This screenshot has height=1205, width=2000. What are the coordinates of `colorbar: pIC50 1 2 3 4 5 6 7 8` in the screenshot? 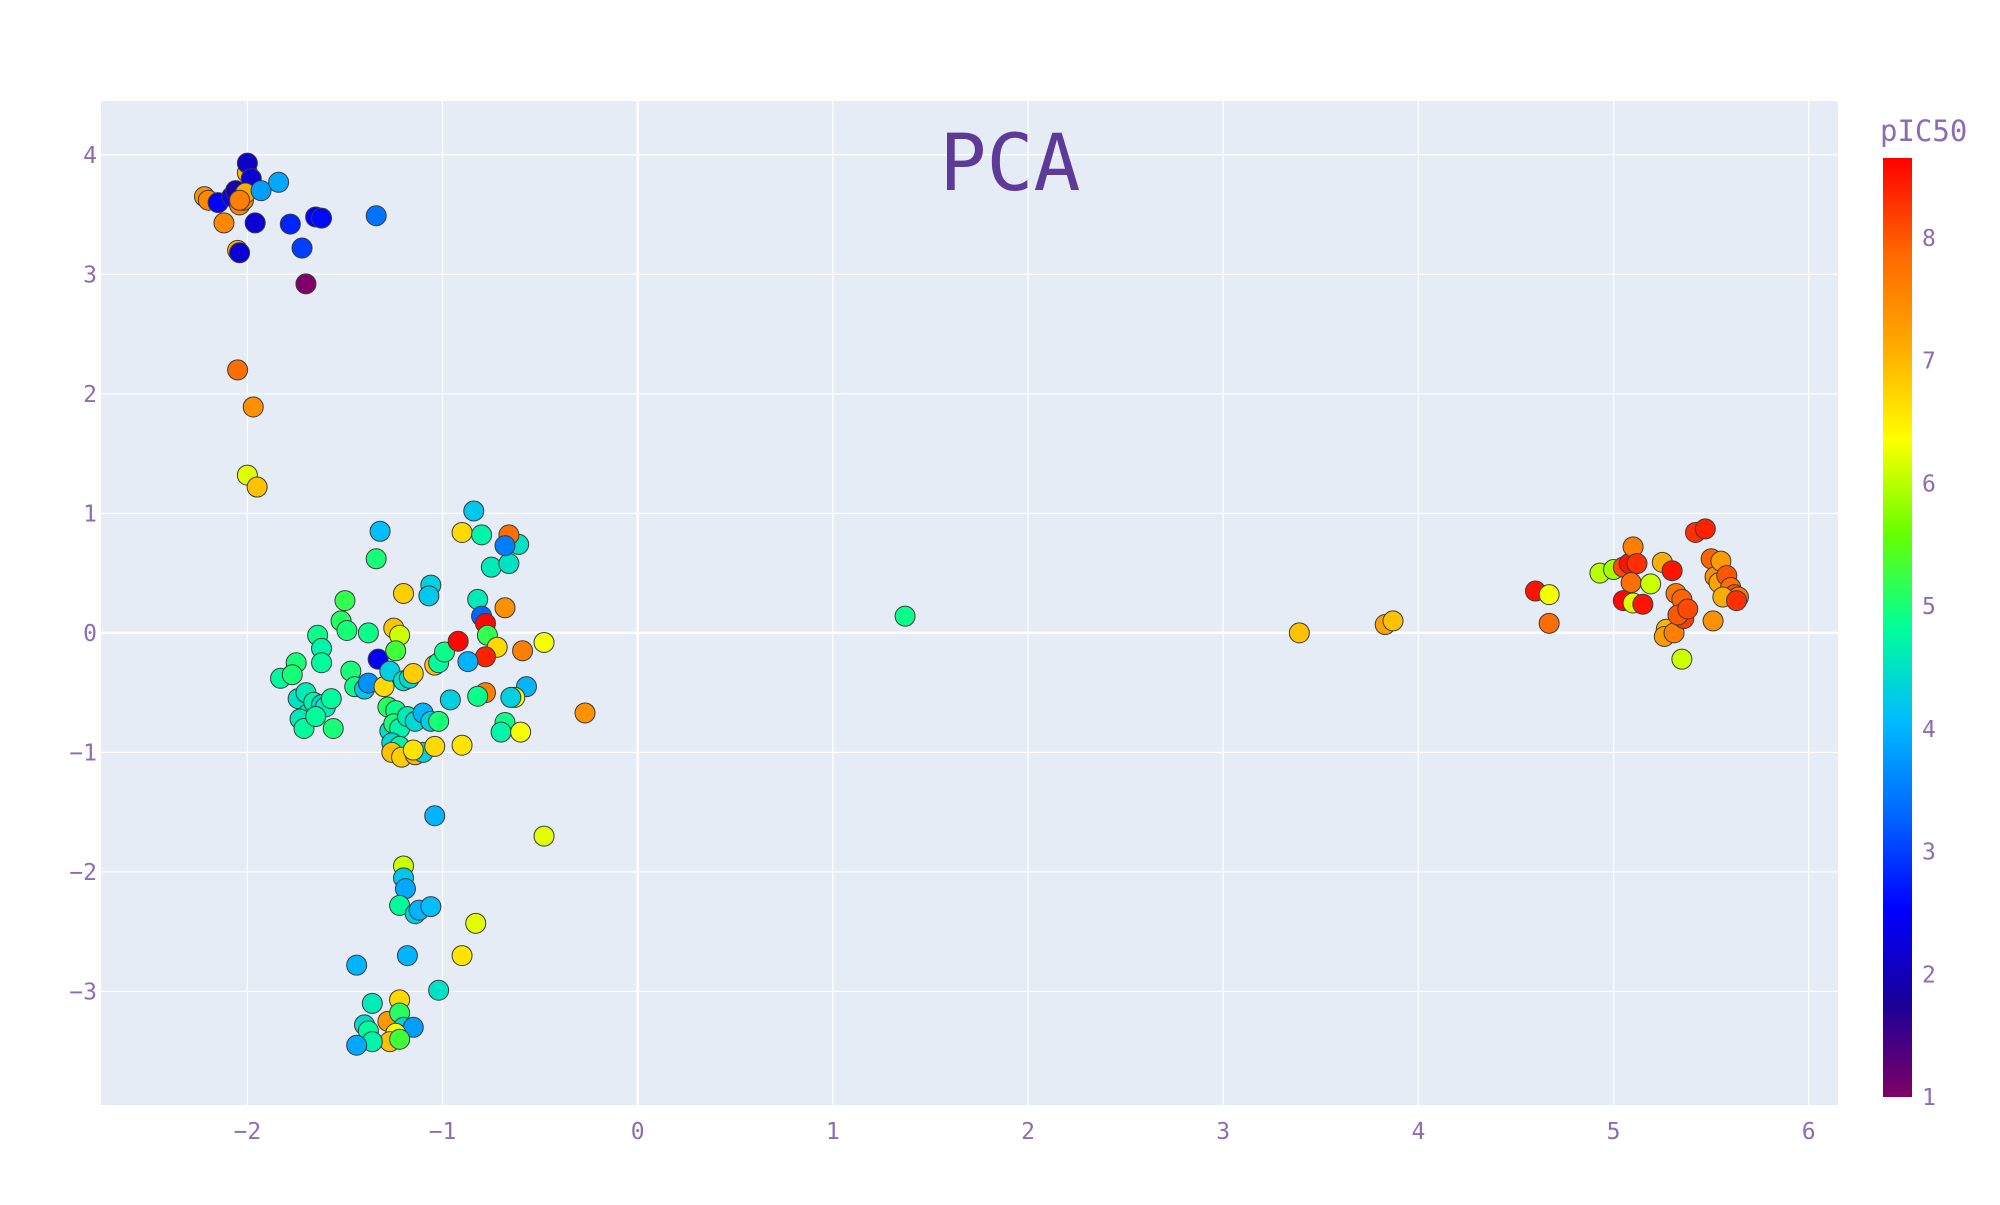 It's located at (1923, 612).